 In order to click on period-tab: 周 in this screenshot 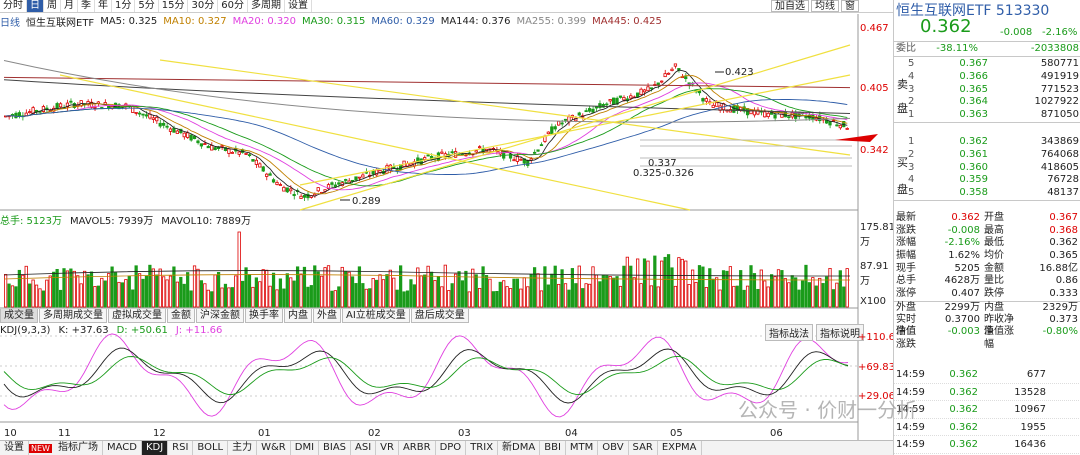, I will do `click(52, 6)`.